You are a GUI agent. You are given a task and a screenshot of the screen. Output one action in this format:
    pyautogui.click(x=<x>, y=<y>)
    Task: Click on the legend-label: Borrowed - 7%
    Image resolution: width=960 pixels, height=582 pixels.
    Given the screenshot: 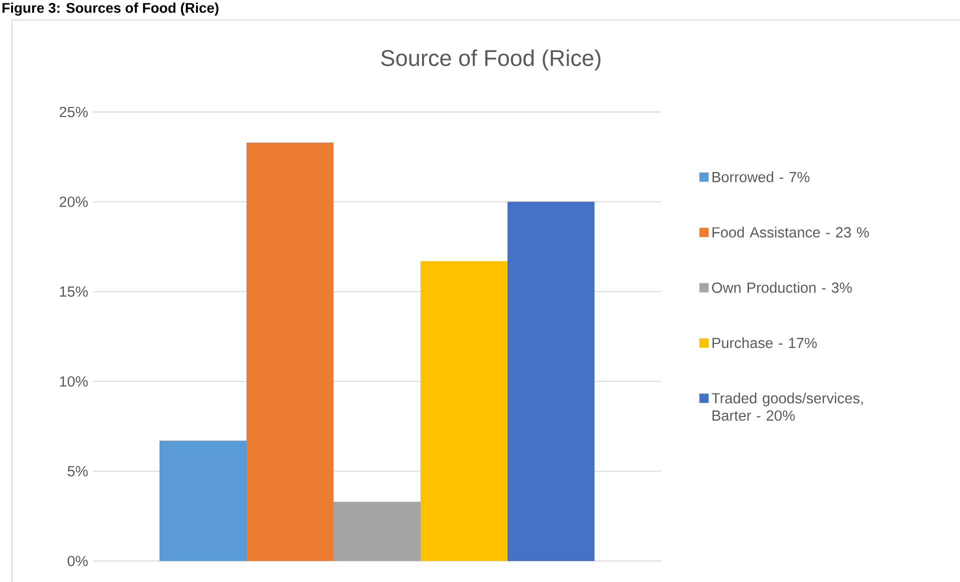 What is the action you would take?
    pyautogui.click(x=761, y=176)
    